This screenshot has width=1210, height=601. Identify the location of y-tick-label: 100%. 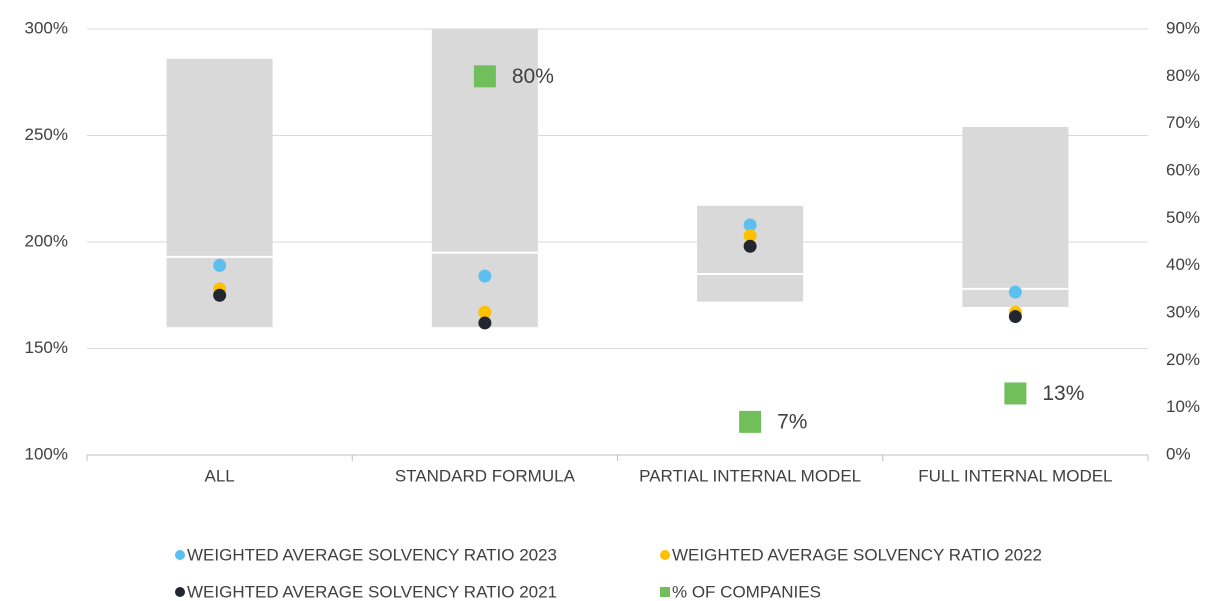
(46, 453).